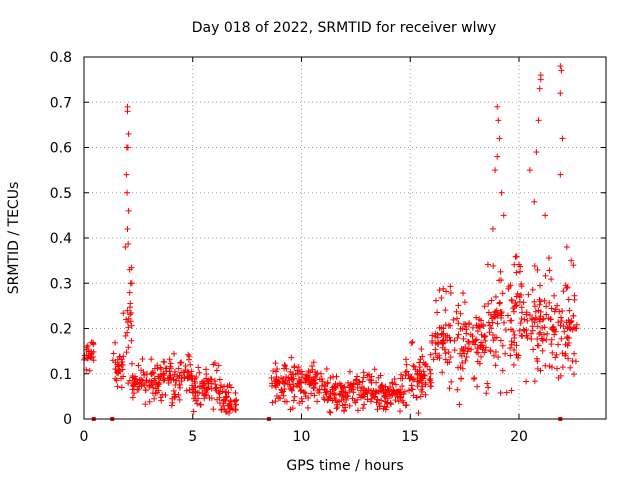  What do you see at coordinates (61, 103) in the screenshot?
I see `y-tick-label: 0.7` at bounding box center [61, 103].